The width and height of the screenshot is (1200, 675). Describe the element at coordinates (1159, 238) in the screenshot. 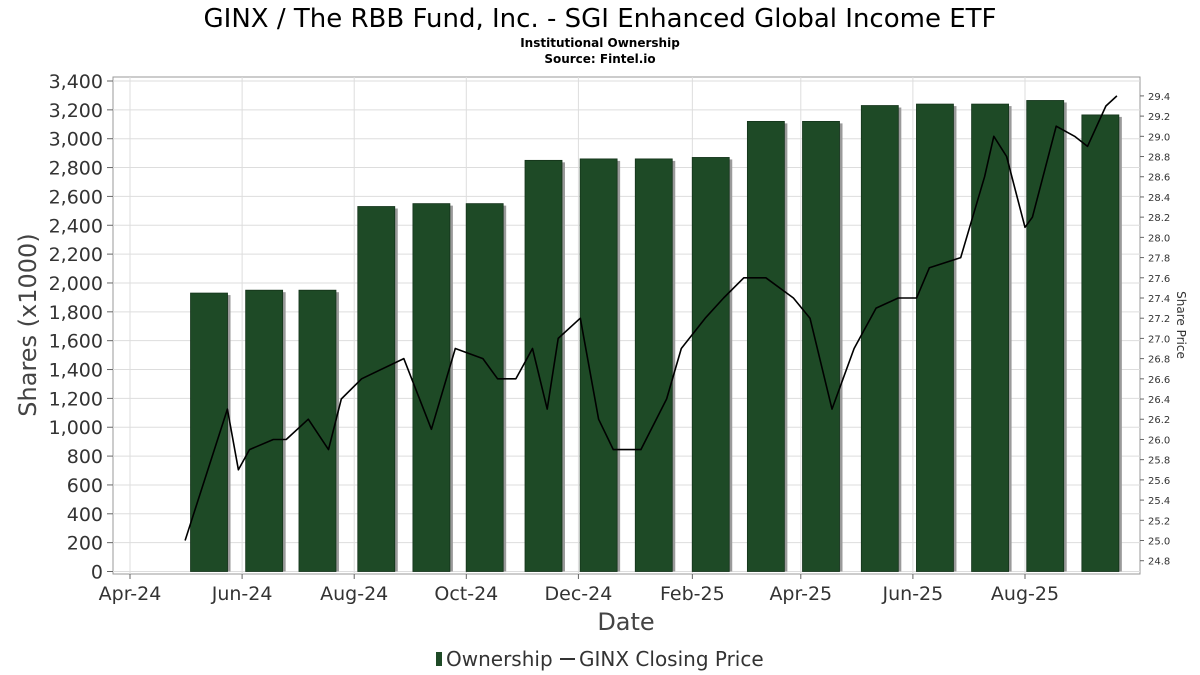

I see `y2-tick-label: 28.0` at that location.